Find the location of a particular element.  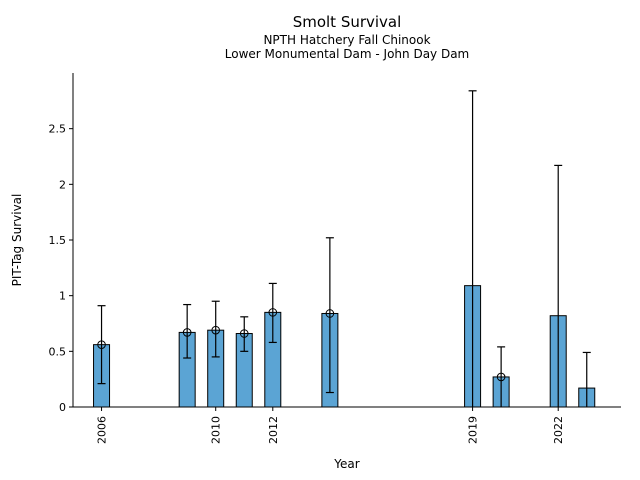

y-tick-label-1: 1 is located at coordinates (62, 296).